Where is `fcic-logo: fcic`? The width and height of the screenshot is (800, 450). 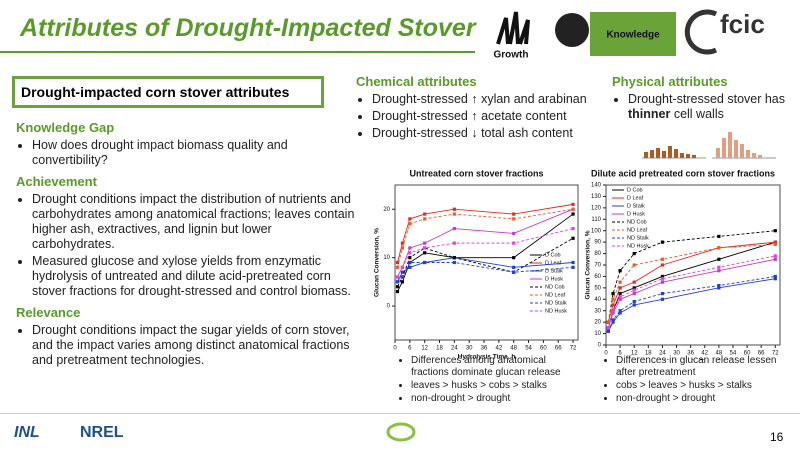 fcic-logo: fcic is located at coordinates (742, 24).